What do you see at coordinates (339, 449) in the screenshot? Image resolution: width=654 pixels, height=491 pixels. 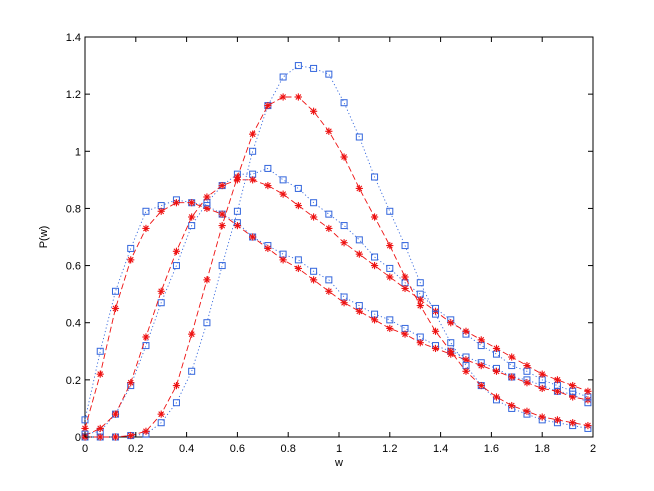 I see `x-tick-label: 1` at bounding box center [339, 449].